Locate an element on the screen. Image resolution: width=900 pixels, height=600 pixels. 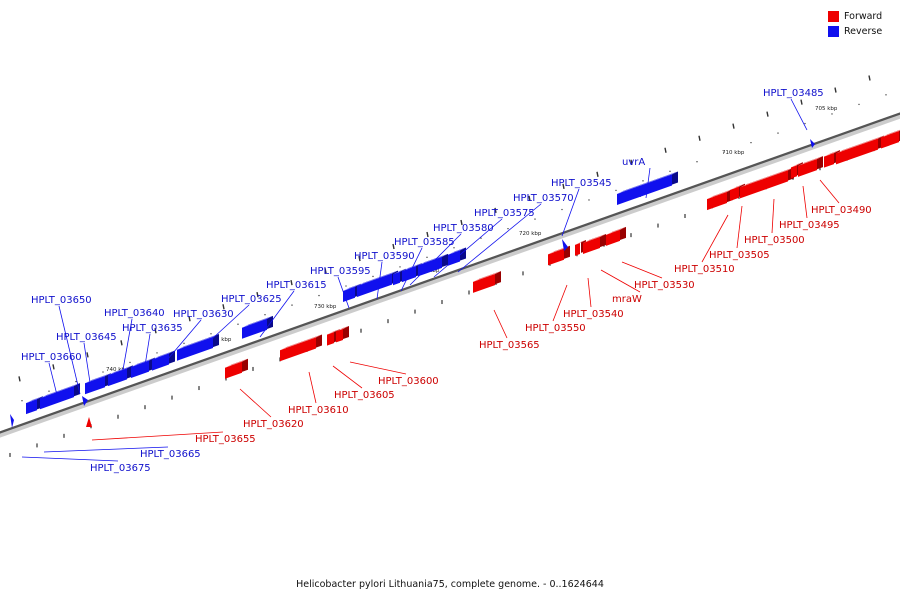
gene-label: HPLT_03585 is located at coordinates (424, 242).